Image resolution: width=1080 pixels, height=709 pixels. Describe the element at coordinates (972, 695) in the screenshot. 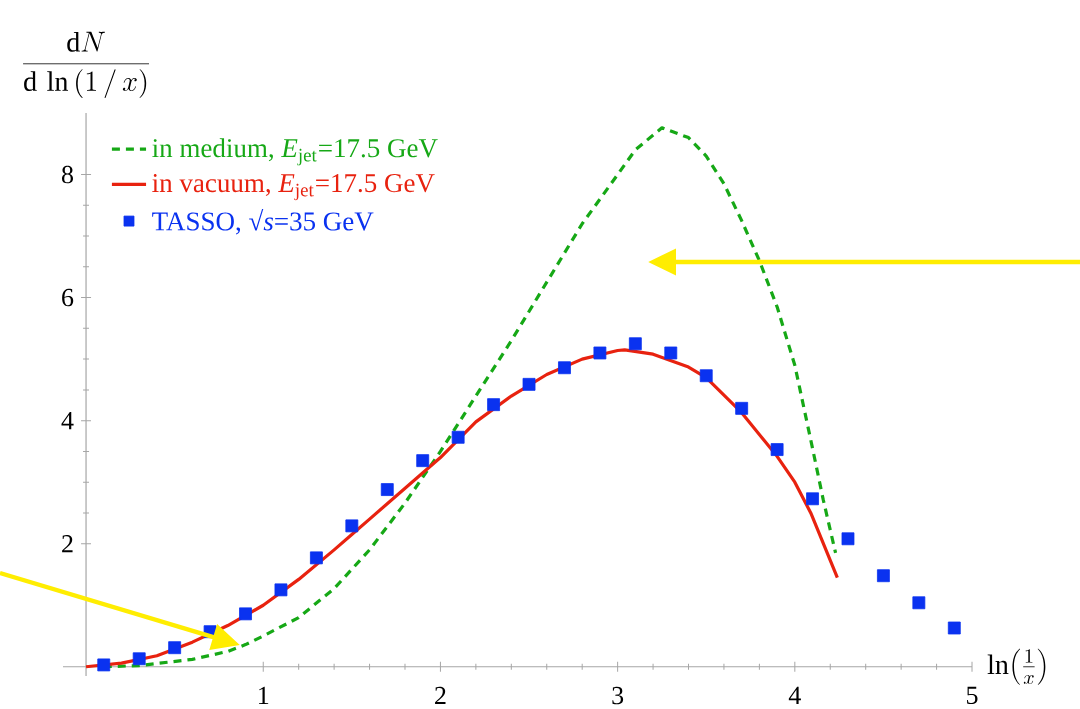

I see `x-tick-label: 5` at that location.